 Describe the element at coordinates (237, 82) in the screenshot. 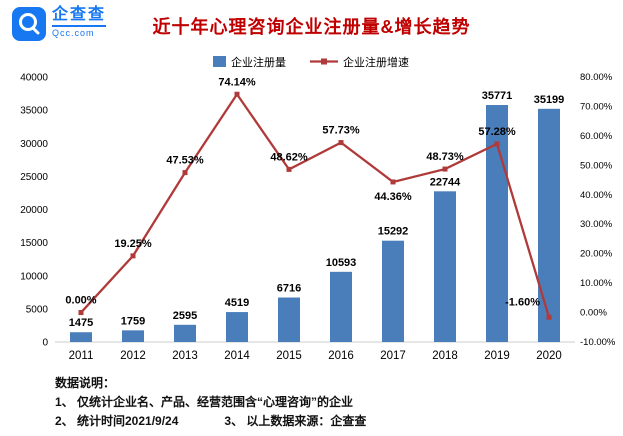

I see `growth-rate-label: 74.14%` at that location.